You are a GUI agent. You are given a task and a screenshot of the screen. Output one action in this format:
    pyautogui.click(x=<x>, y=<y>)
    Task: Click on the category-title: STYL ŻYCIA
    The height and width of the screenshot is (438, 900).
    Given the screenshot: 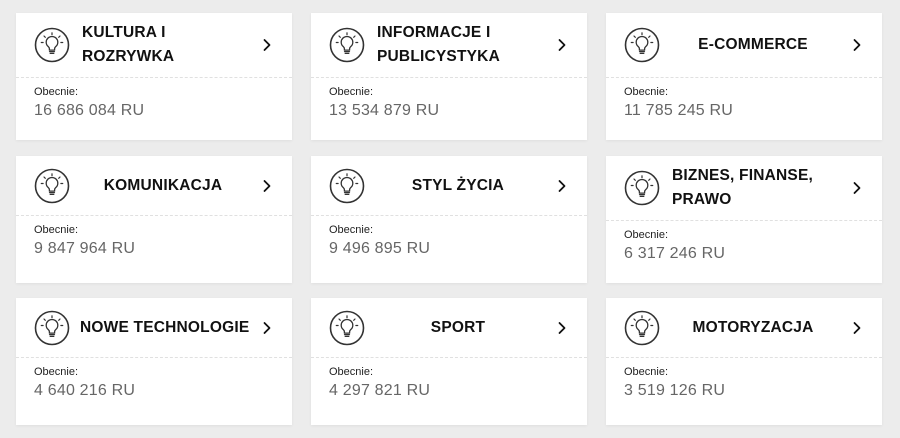 What is the action you would take?
    pyautogui.click(x=458, y=185)
    